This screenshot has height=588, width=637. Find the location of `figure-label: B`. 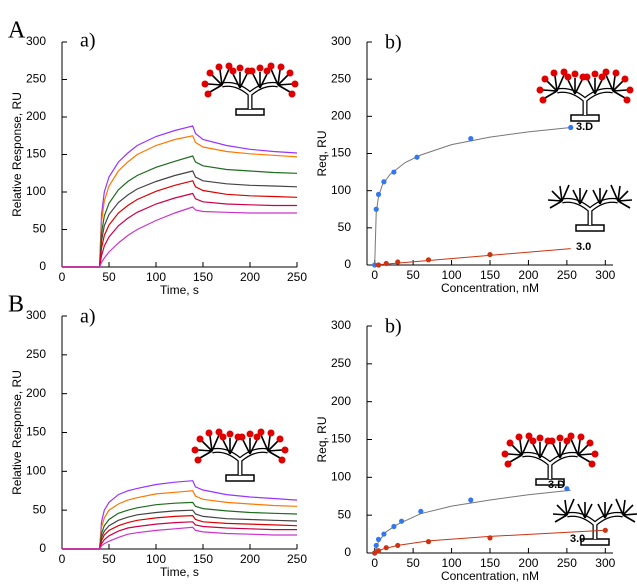

figure-label: B is located at coordinates (16, 305).